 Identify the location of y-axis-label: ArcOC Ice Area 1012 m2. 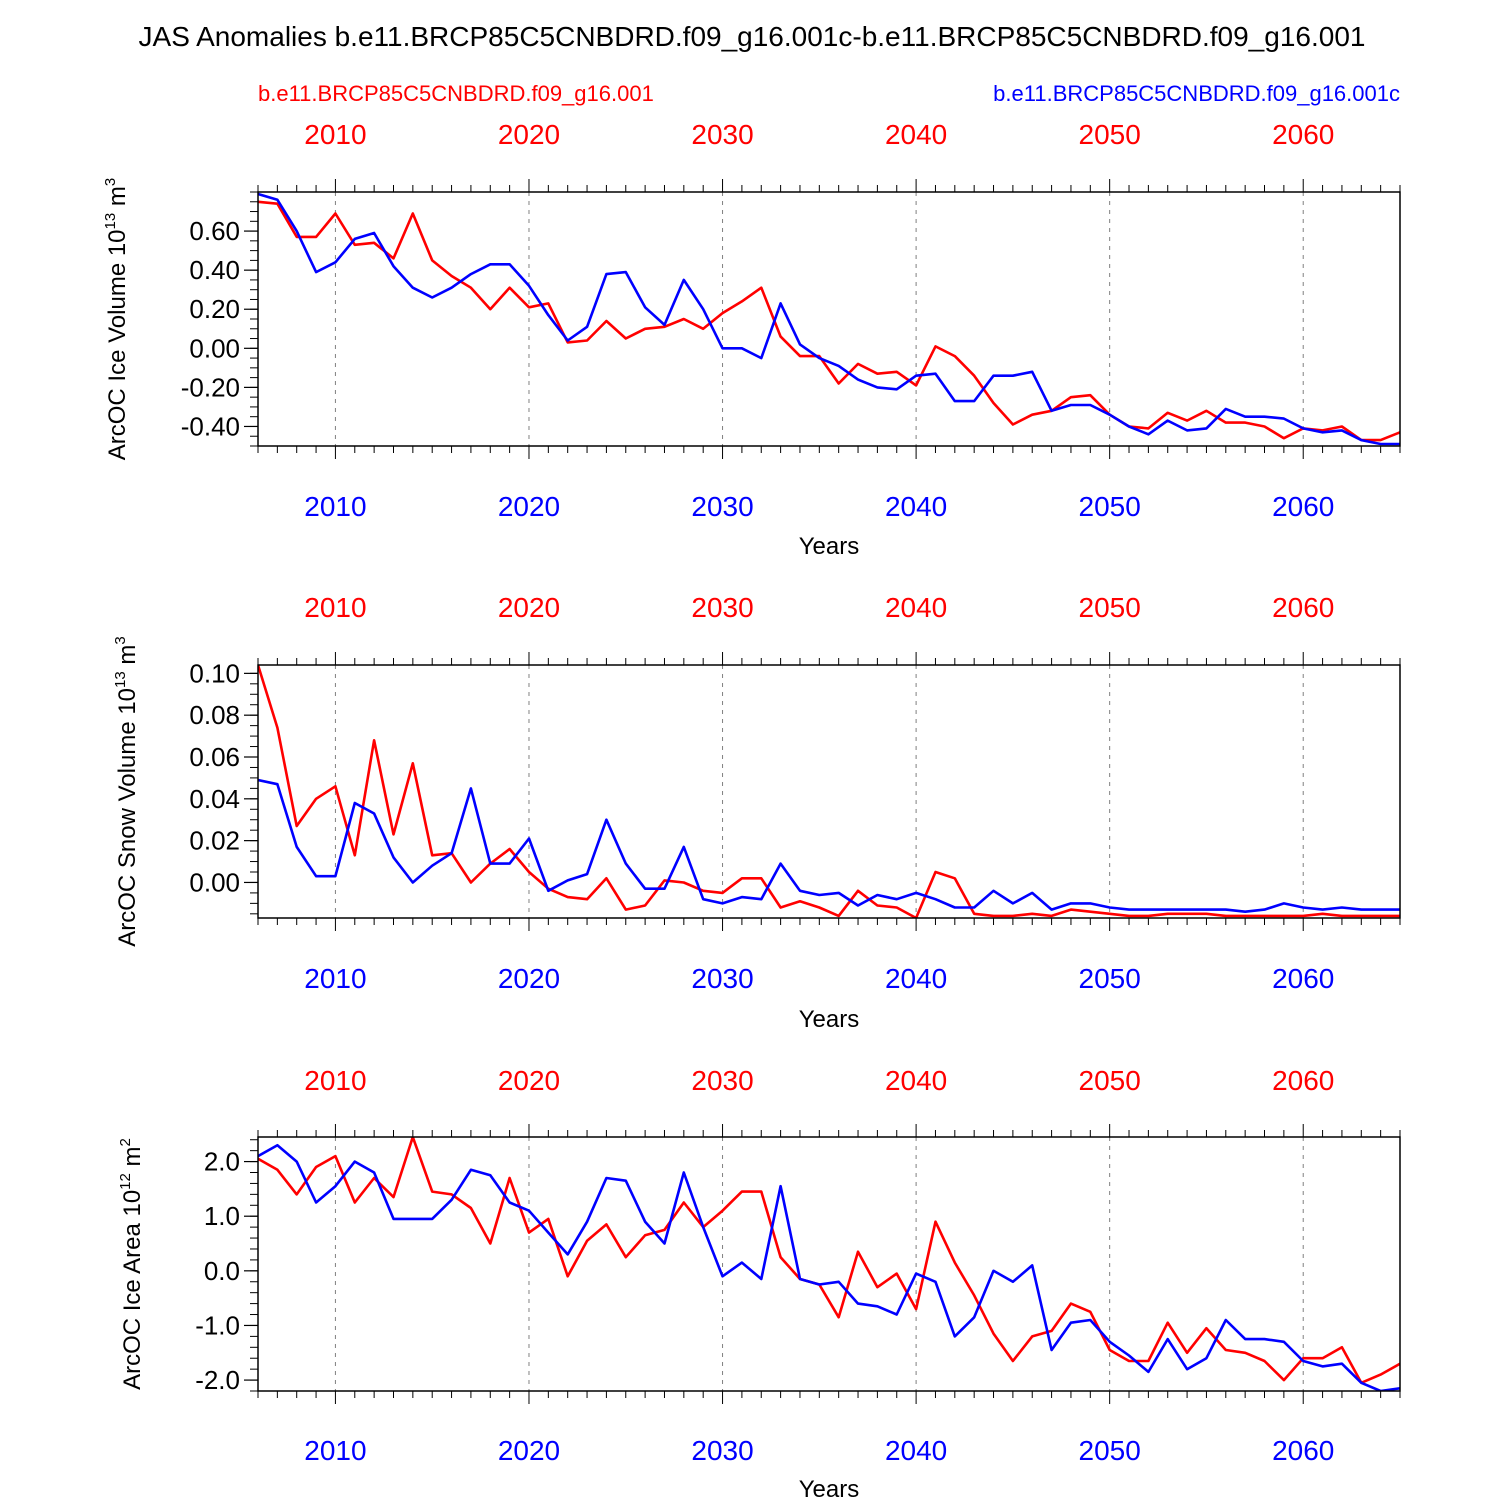
(131, 1264).